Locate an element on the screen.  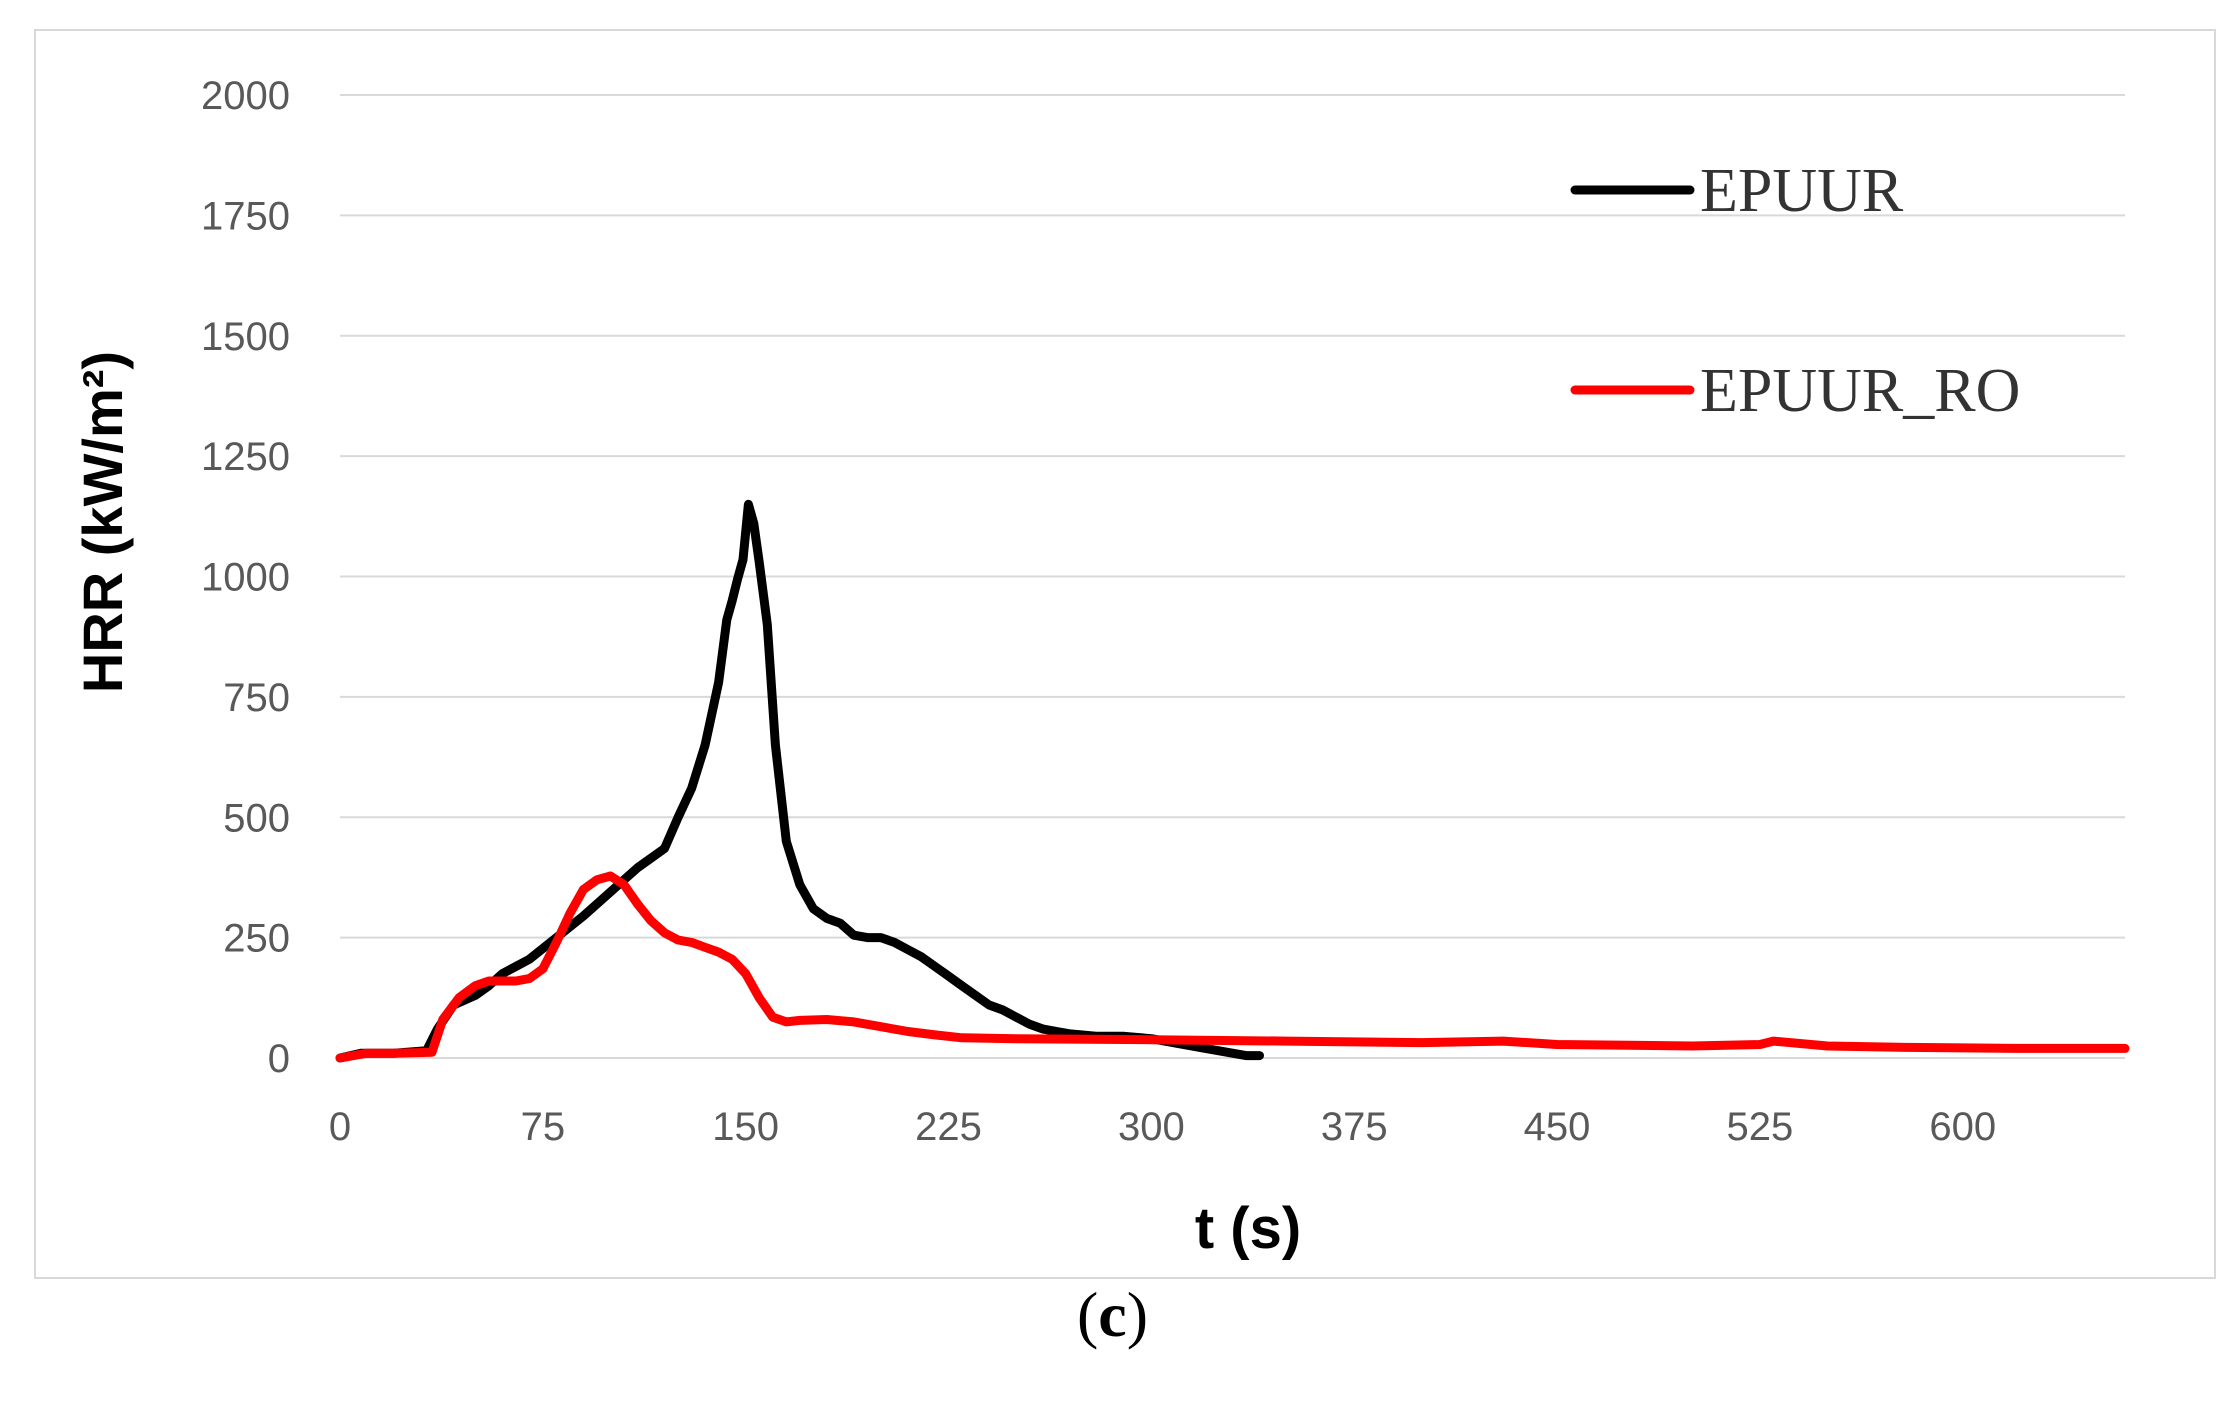
y-tick-label-1000: 1000 is located at coordinates (245, 578).